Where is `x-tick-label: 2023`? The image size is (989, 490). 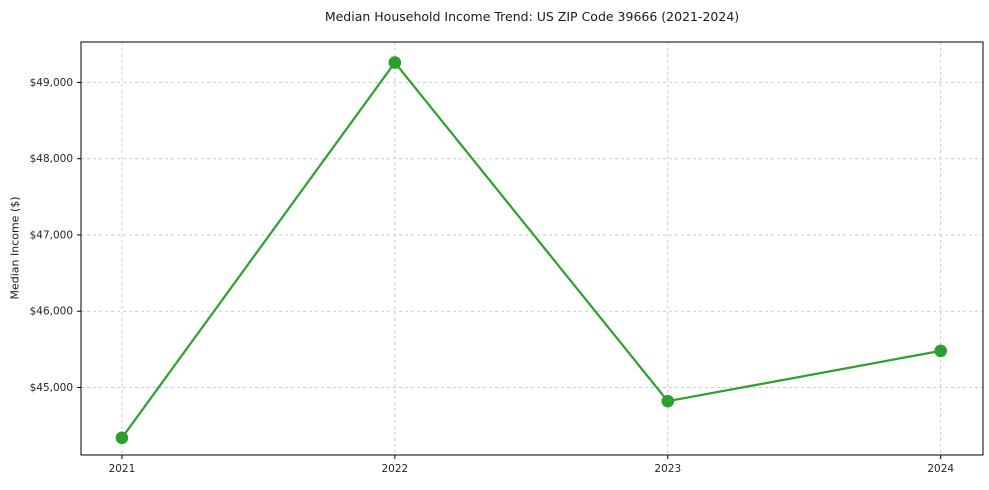
x-tick-label: 2023 is located at coordinates (667, 469).